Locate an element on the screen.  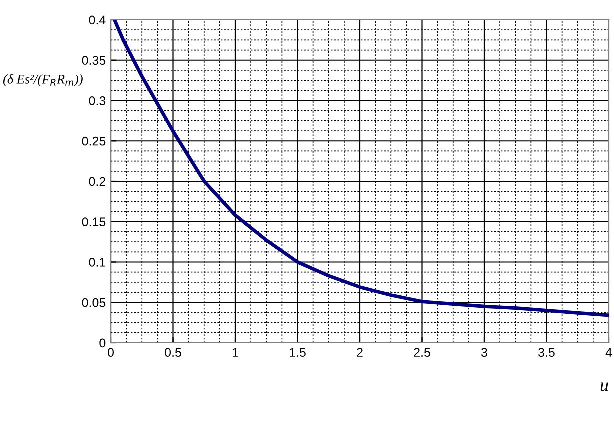
y-tick-label: 0.35 is located at coordinates (94, 61).